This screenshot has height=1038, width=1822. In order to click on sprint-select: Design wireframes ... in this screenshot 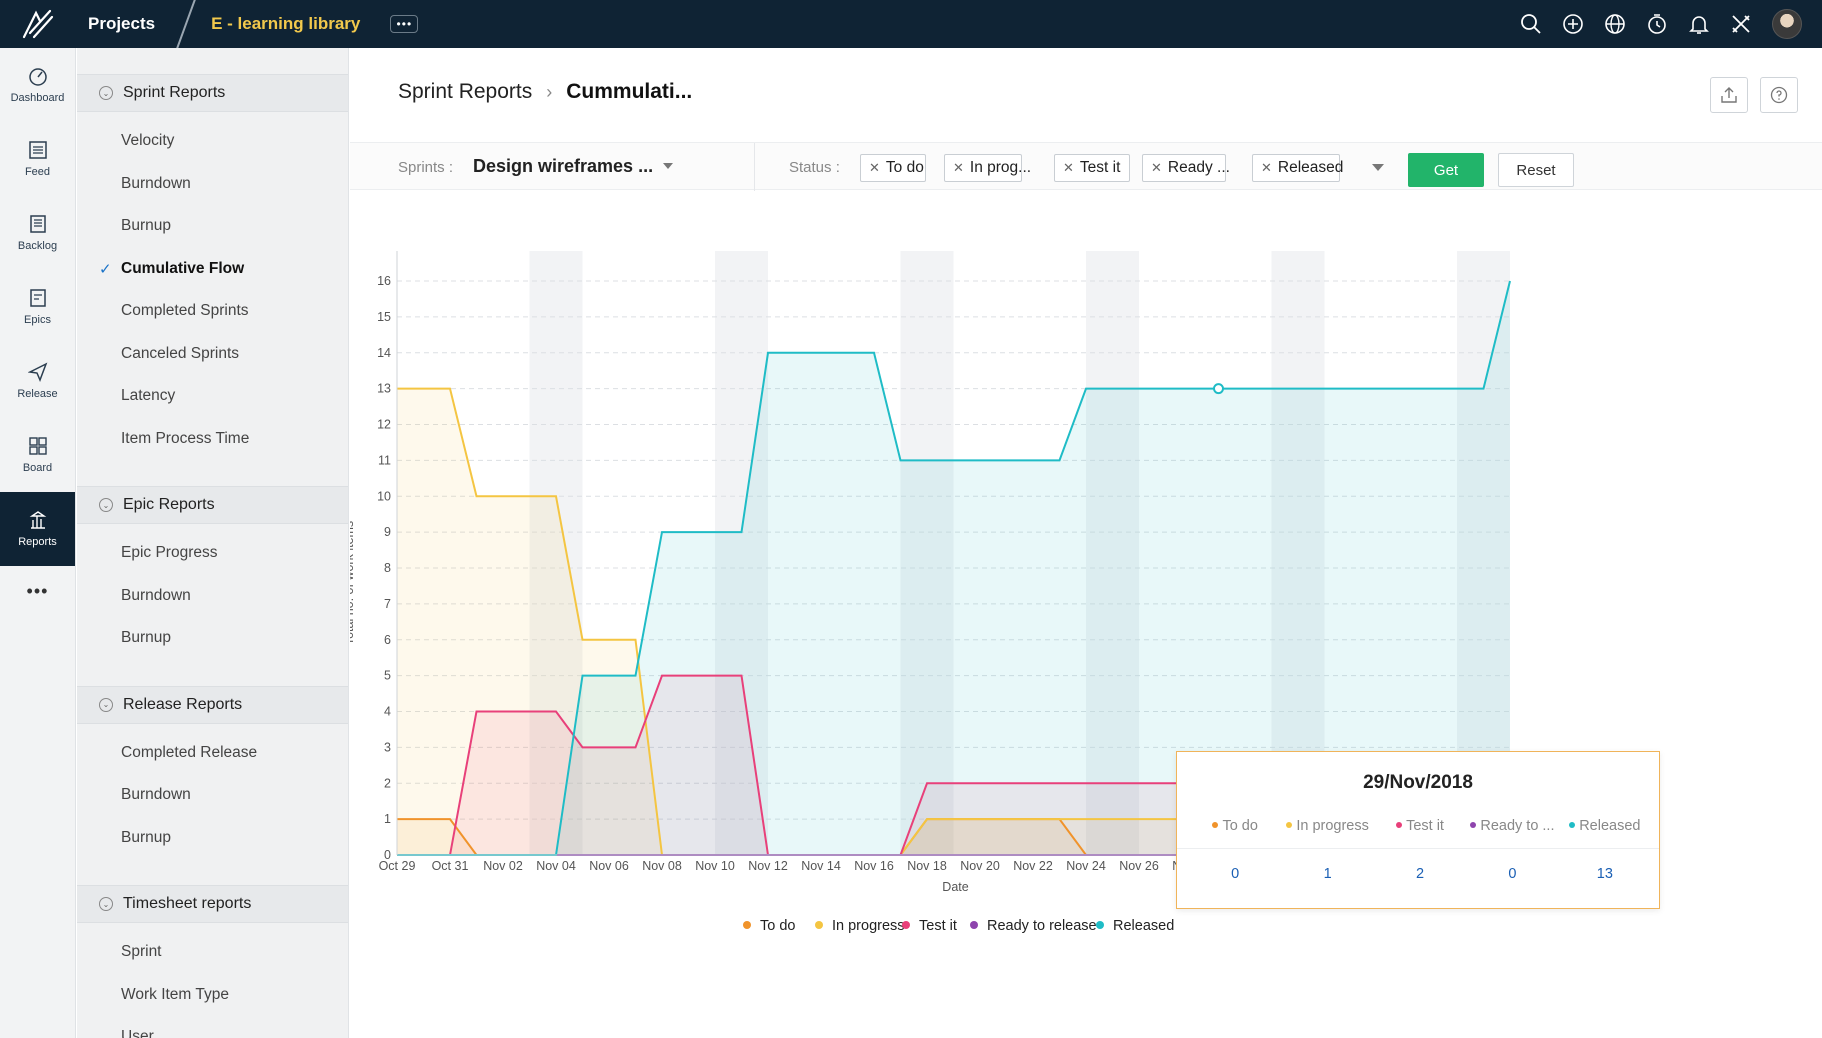, I will do `click(563, 166)`.